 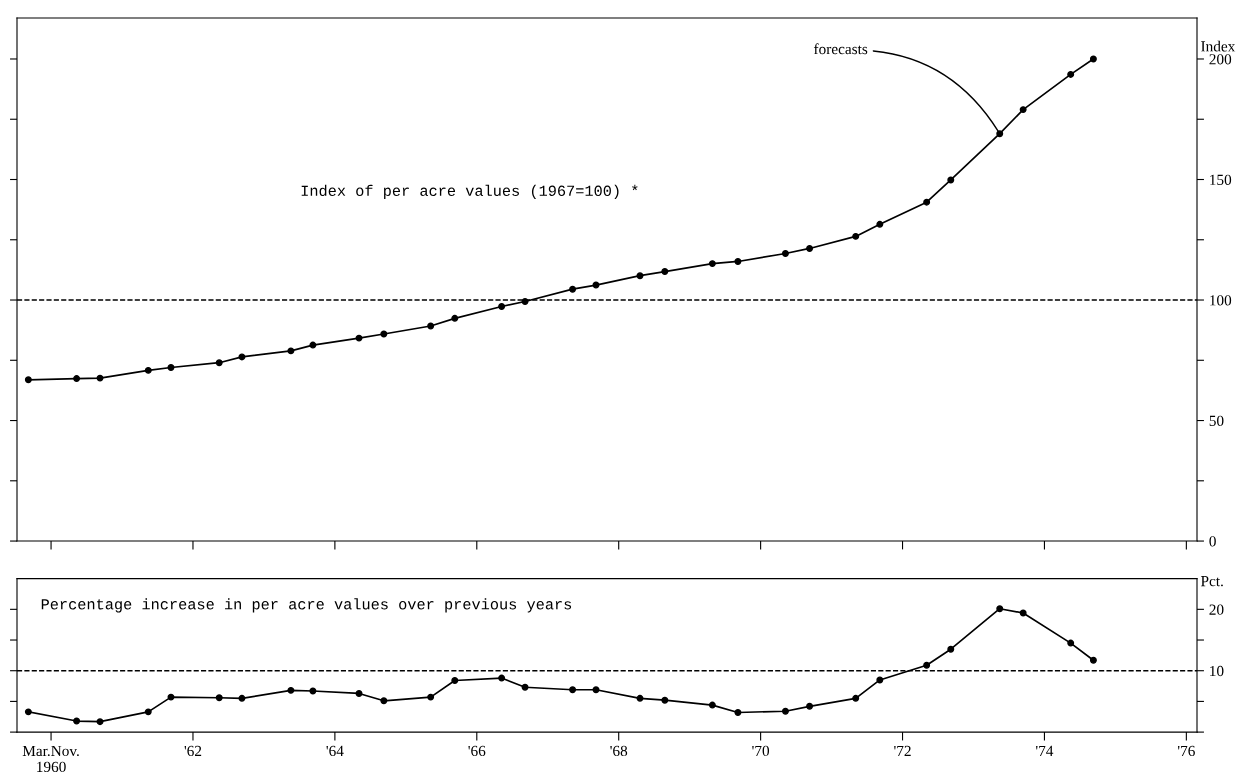 What do you see at coordinates (306, 605) in the screenshot?
I see `annotation: Percentage increase in per acre values over previous years` at bounding box center [306, 605].